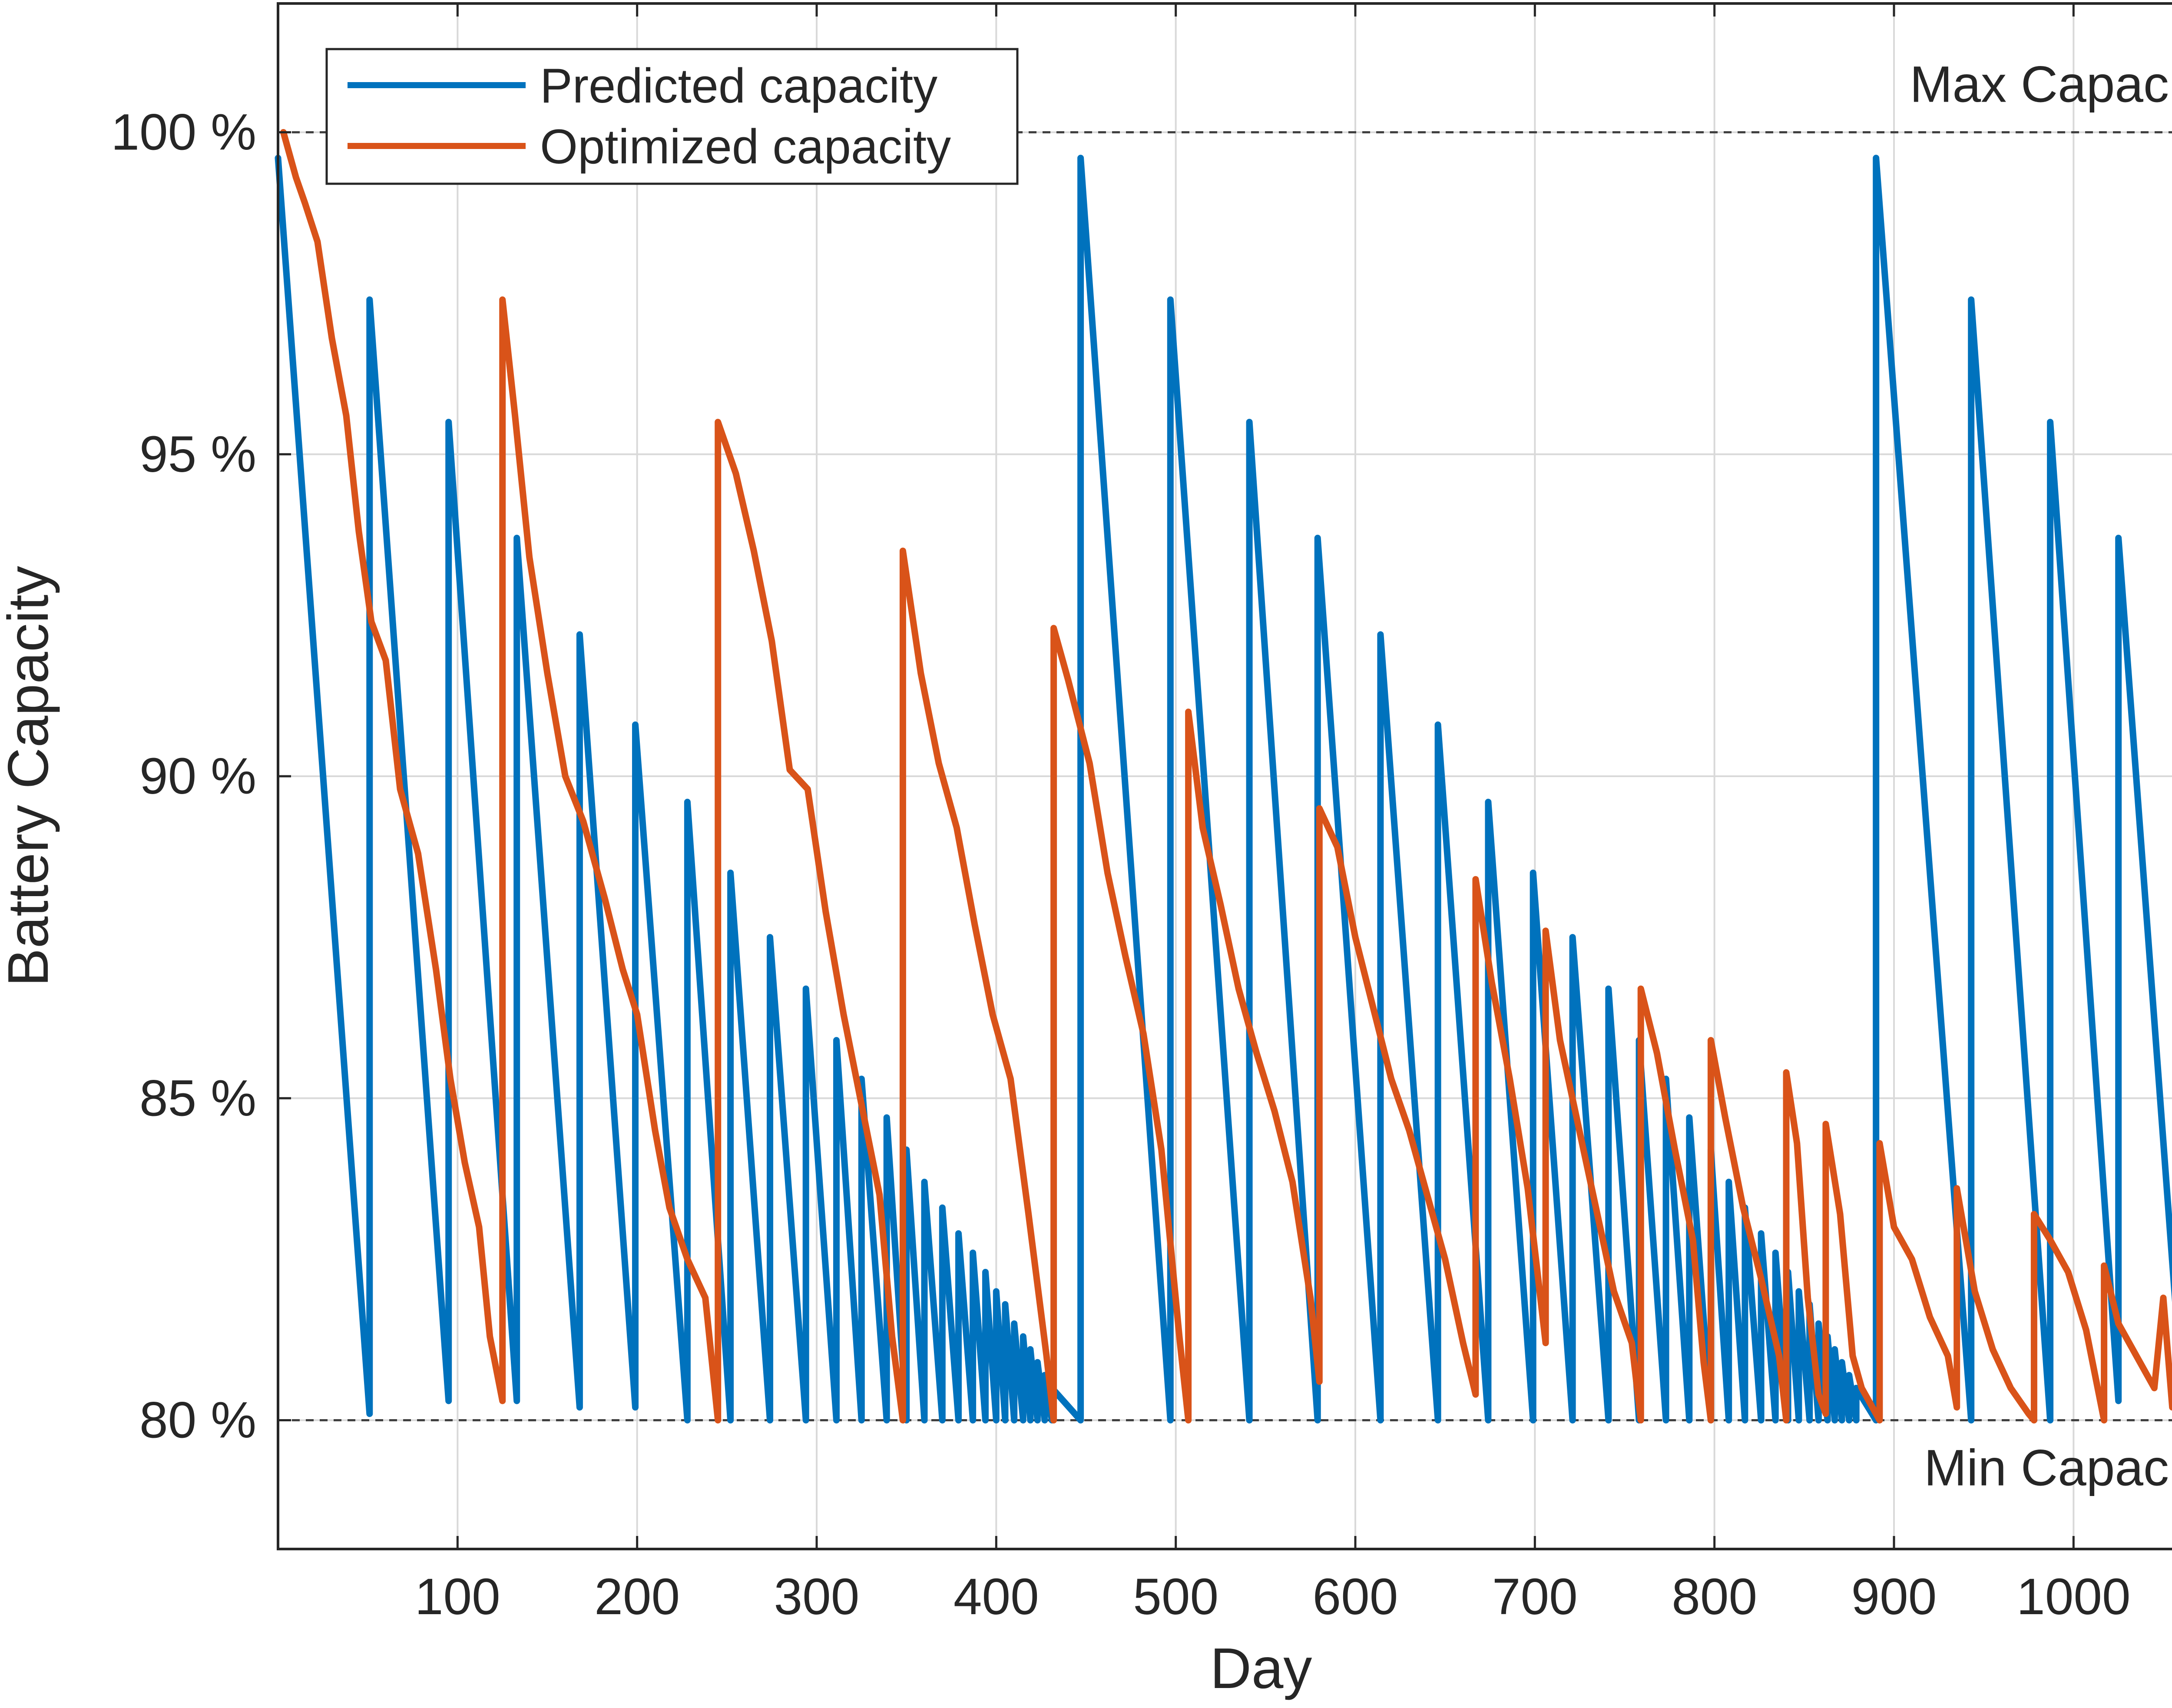 The image size is (2172, 1708). Describe the element at coordinates (637, 1596) in the screenshot. I see `x-tick-label: 200` at that location.